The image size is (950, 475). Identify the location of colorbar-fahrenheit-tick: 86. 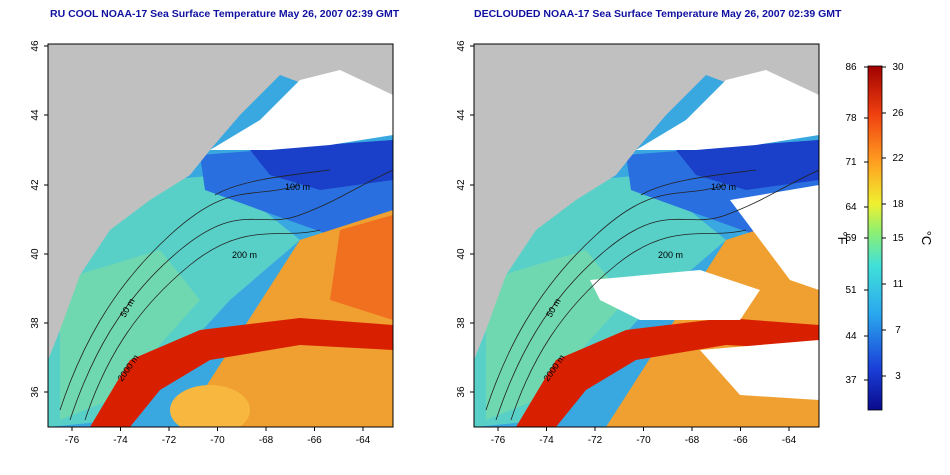
(851, 67).